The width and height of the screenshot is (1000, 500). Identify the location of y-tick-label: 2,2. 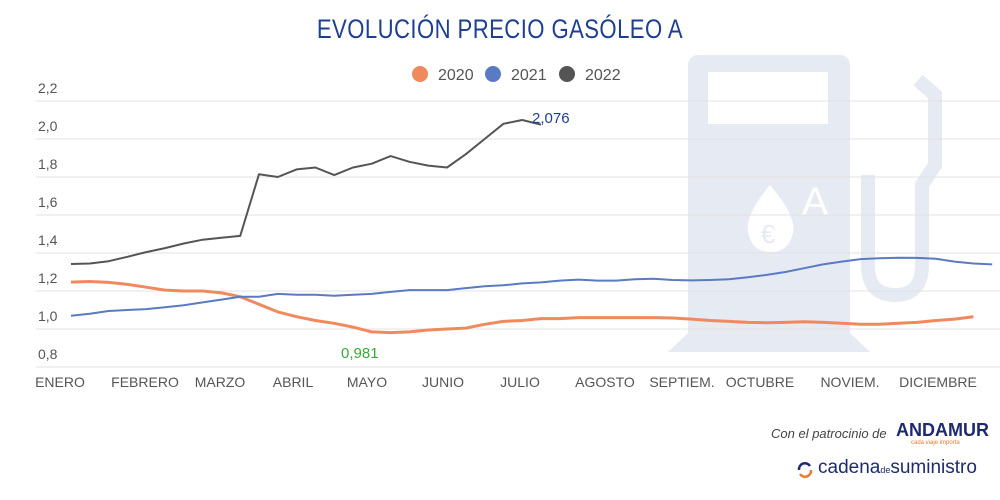
(48, 88).